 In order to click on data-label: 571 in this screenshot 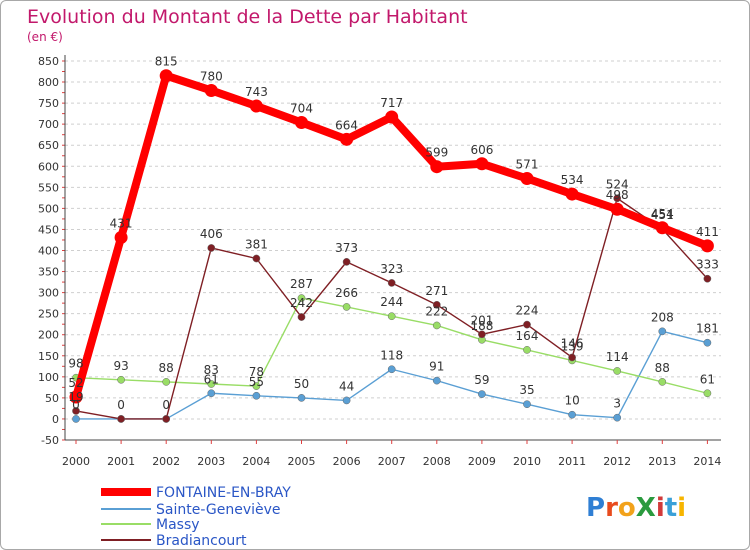, I will do `click(527, 164)`.